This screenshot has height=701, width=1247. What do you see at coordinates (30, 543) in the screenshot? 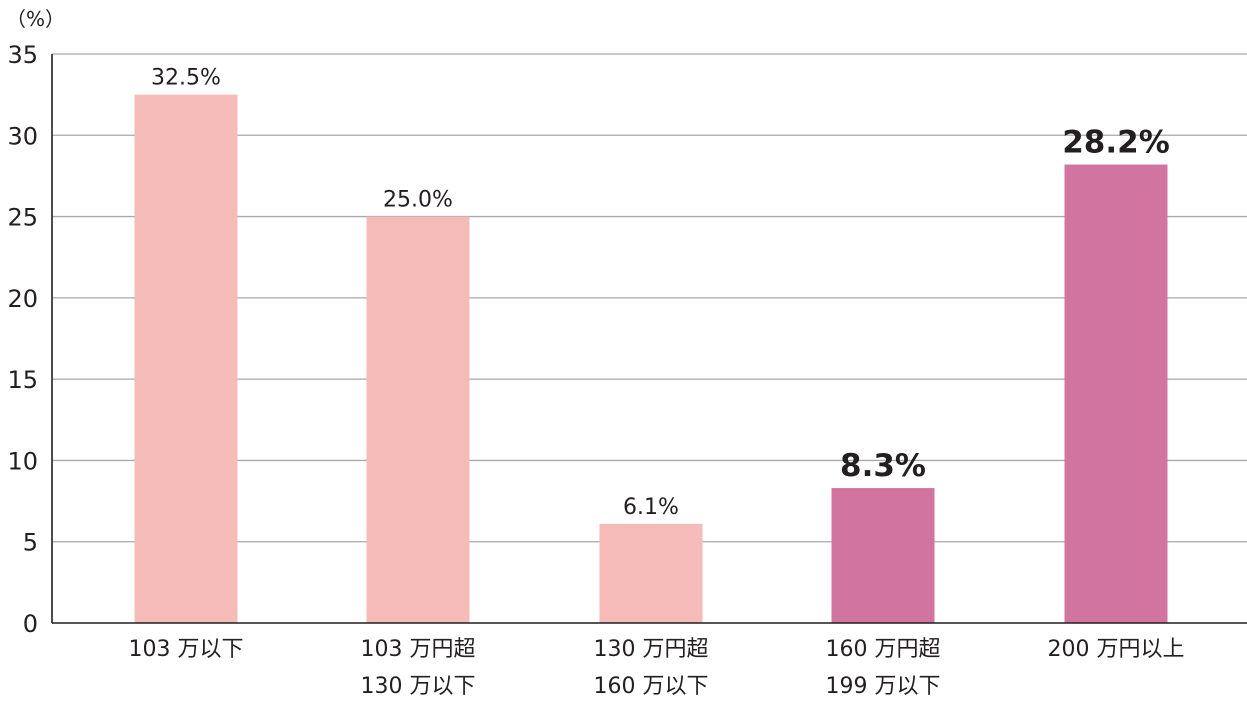
I see `y-tick-label: 5` at bounding box center [30, 543].